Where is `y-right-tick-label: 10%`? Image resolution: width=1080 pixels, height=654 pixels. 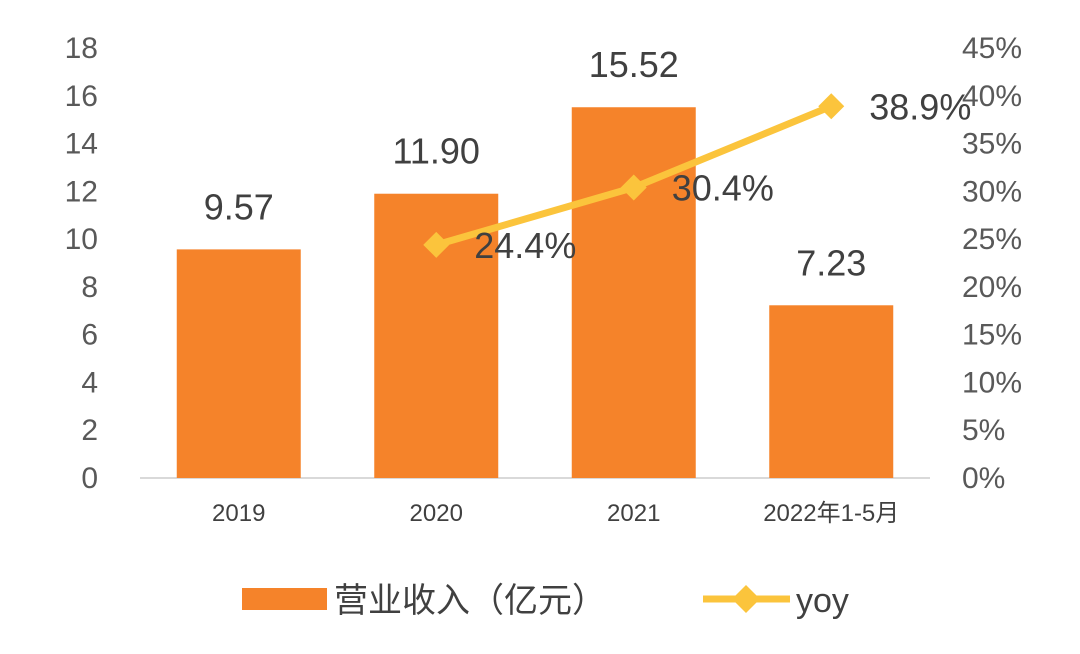 y-right-tick-label: 10% is located at coordinates (992, 382).